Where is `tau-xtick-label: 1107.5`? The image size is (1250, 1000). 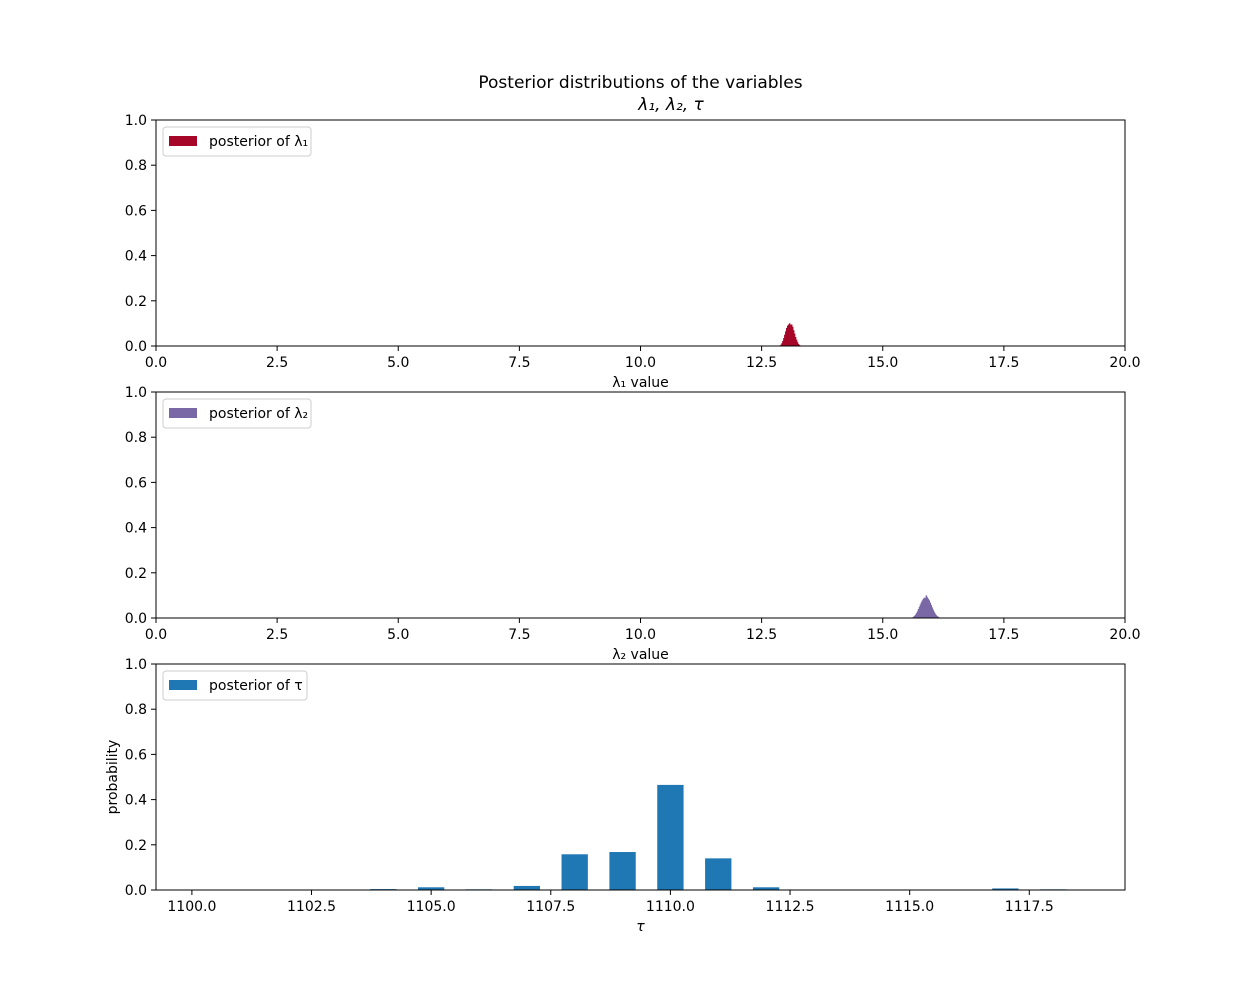 tau-xtick-label: 1107.5 is located at coordinates (550, 907).